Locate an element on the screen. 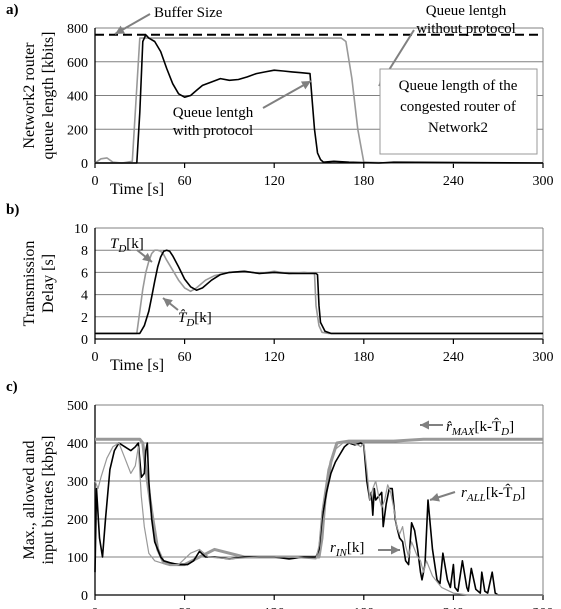 Image resolution: width=561 pixels, height=609 pixels. series-line is located at coordinates (319, 292).